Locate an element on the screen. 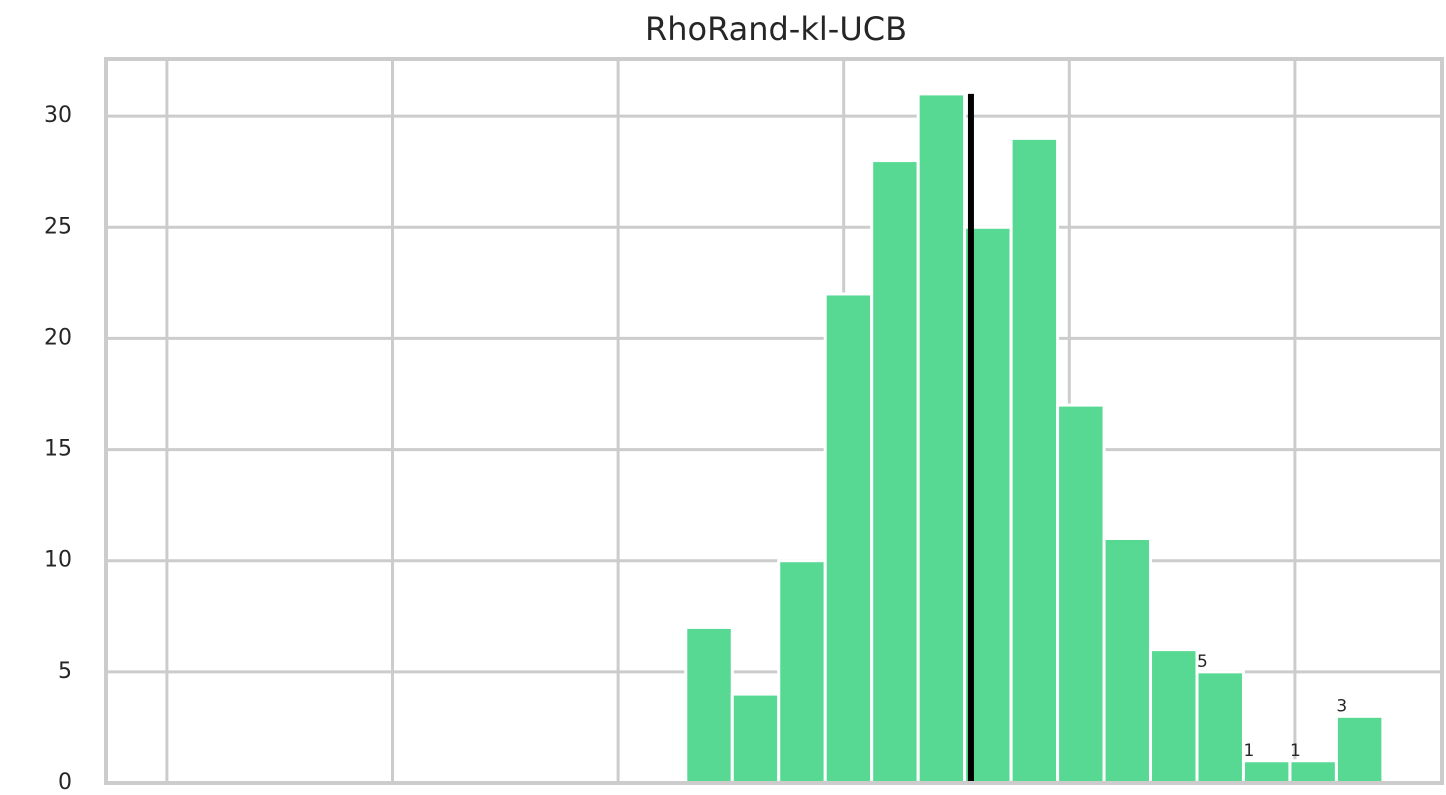 This screenshot has height=795, width=1446. y-tick-label: 25 is located at coordinates (58, 226).